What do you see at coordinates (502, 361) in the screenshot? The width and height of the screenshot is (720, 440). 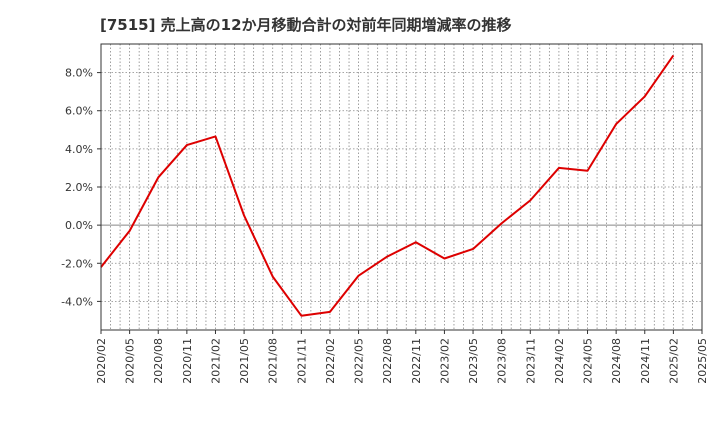 I see `x-tick-label: 2023/08` at bounding box center [502, 361].